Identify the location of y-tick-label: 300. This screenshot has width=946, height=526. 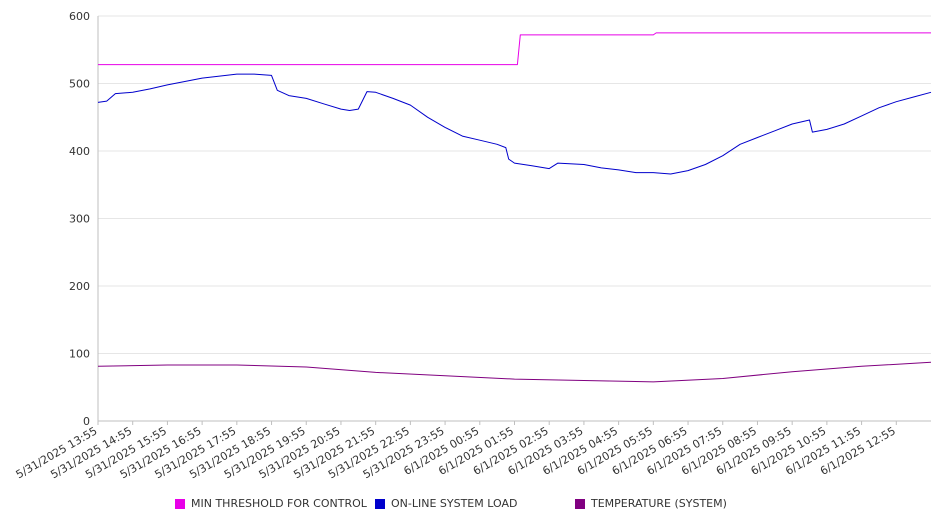
(79, 219).